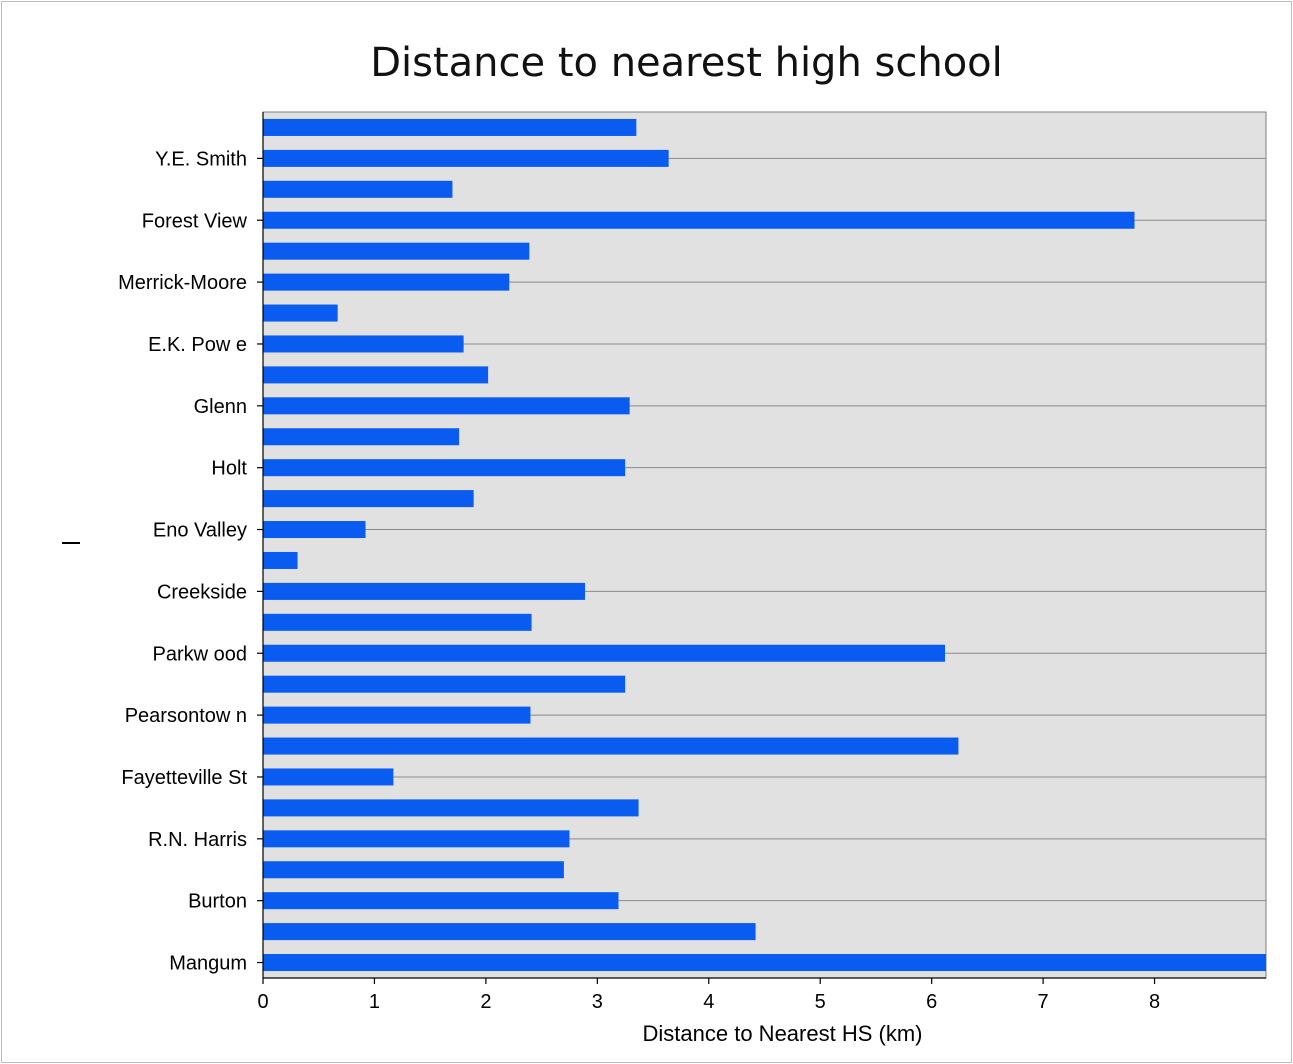 Image resolution: width=1293 pixels, height=1064 pixels. What do you see at coordinates (71, 543) in the screenshot?
I see `stray-dash-mark` at bounding box center [71, 543].